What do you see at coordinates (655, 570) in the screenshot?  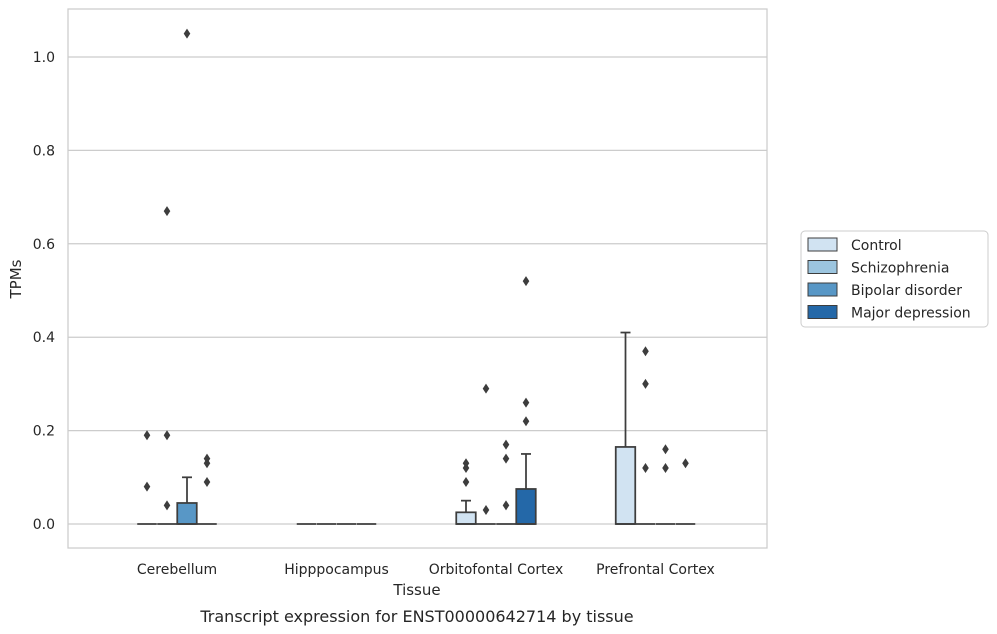 I see `x-tick-label: Prefrontal Cortex` at bounding box center [655, 570].